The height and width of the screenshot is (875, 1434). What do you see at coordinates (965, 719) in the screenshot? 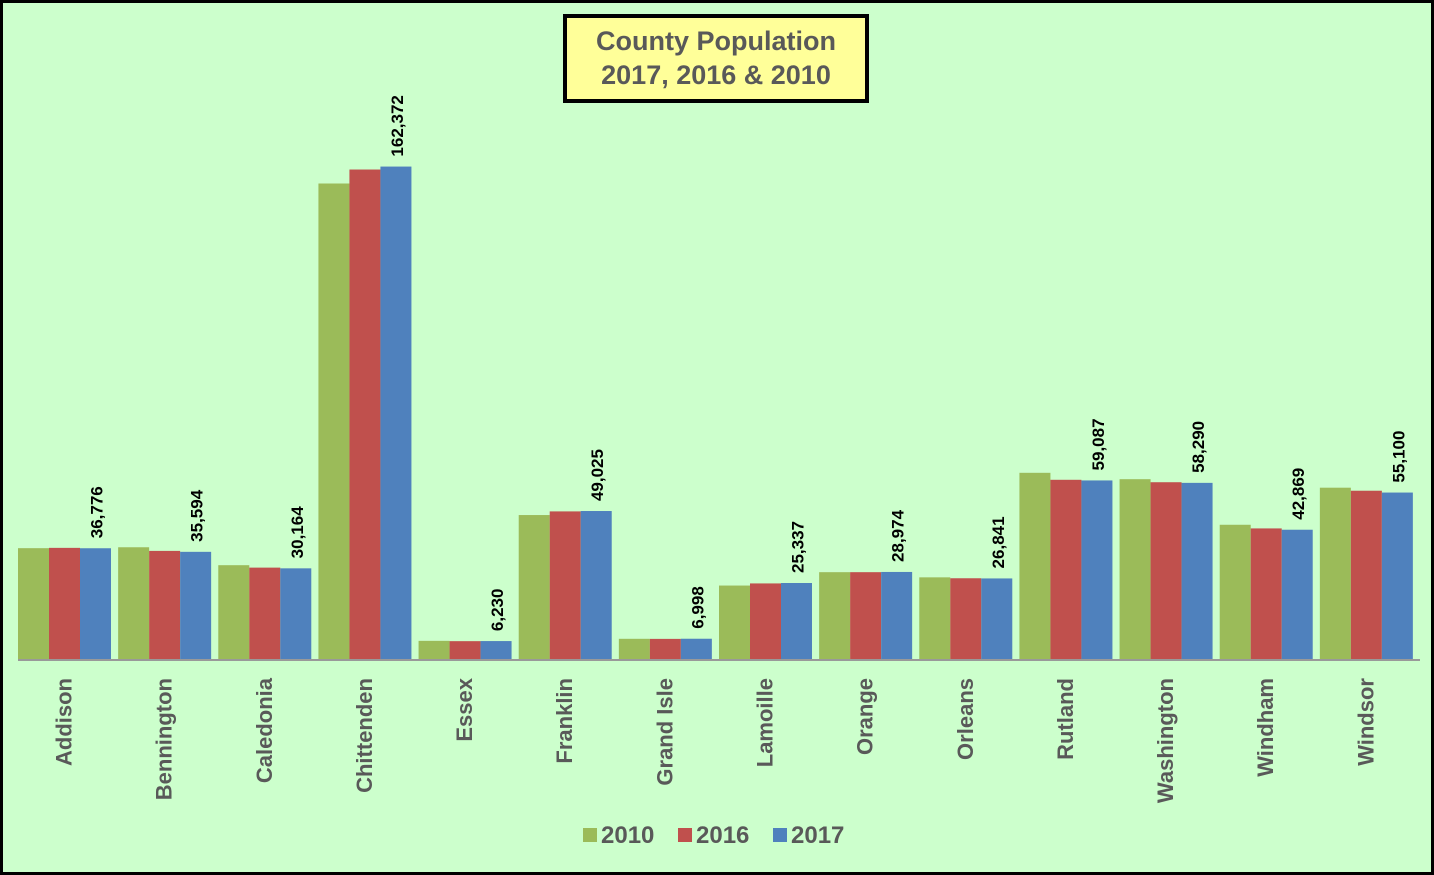
I see `x-tick-label: Orleans` at bounding box center [965, 719].